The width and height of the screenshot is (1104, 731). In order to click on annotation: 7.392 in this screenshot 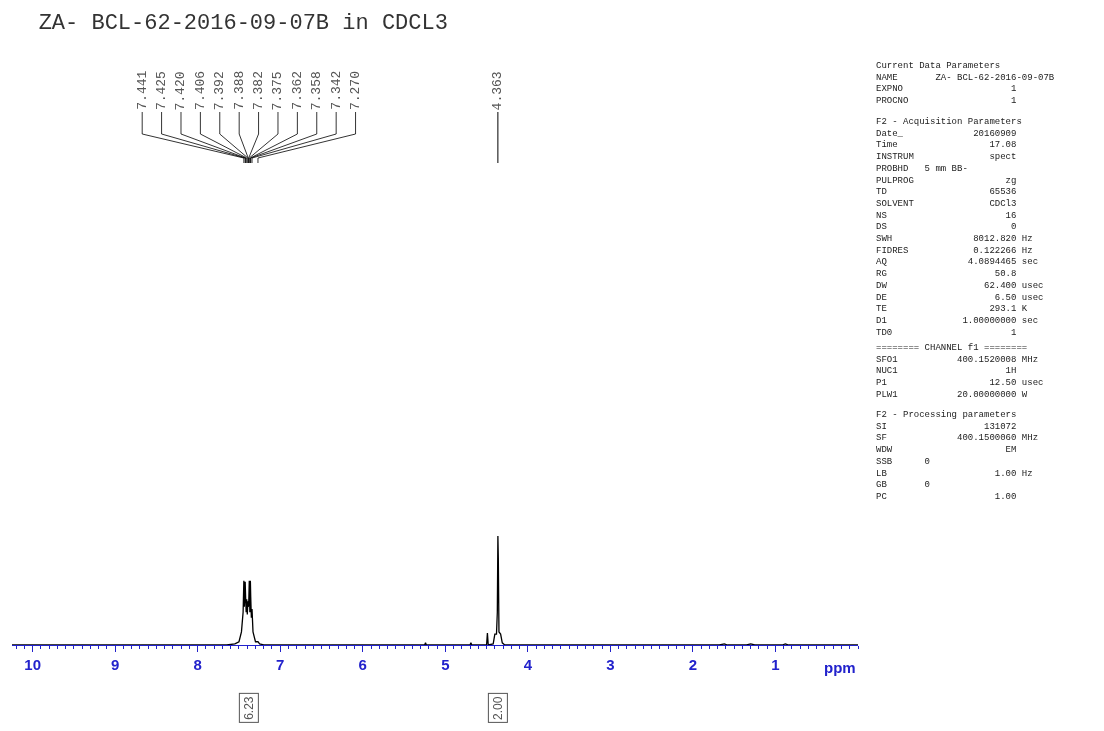, I will do `click(220, 91)`.